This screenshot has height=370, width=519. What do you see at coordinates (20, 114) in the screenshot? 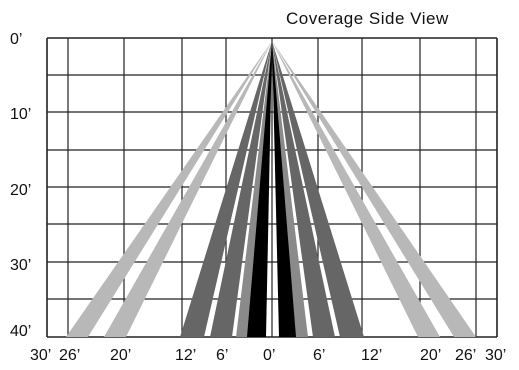
I see `depth-label-10: 10’` at bounding box center [20, 114].